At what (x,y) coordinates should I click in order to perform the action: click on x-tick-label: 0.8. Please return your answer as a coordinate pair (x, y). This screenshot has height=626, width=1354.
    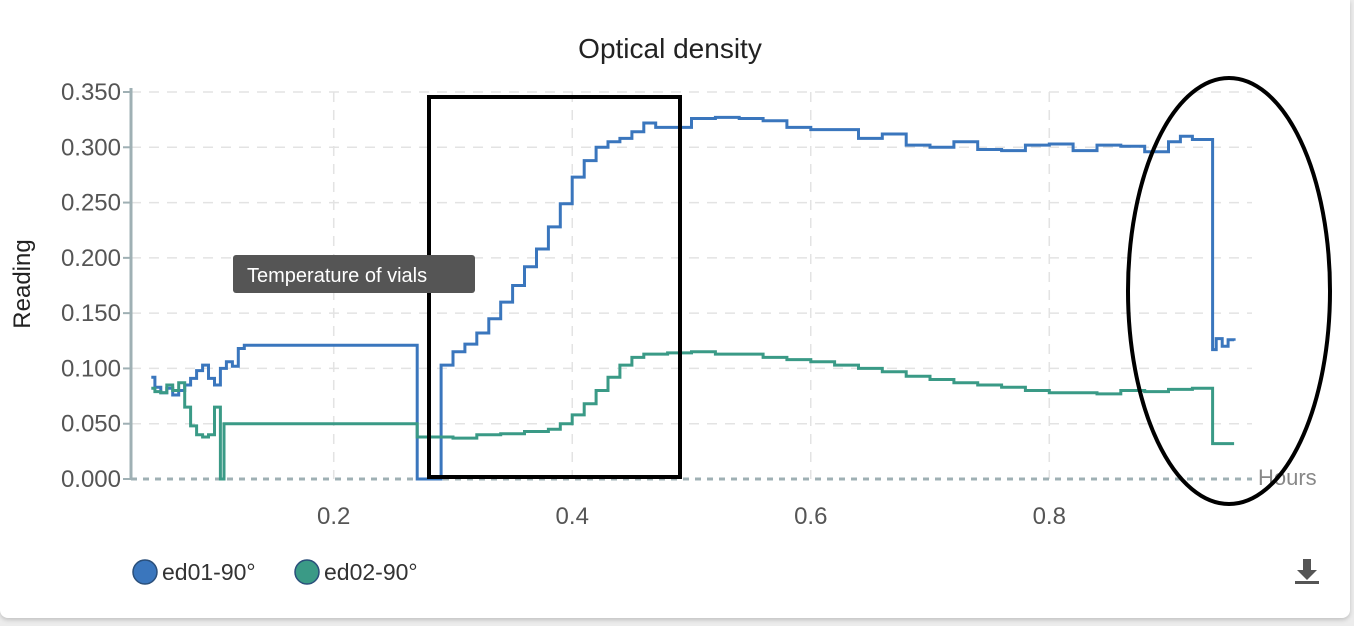
    Looking at the image, I should click on (1049, 516).